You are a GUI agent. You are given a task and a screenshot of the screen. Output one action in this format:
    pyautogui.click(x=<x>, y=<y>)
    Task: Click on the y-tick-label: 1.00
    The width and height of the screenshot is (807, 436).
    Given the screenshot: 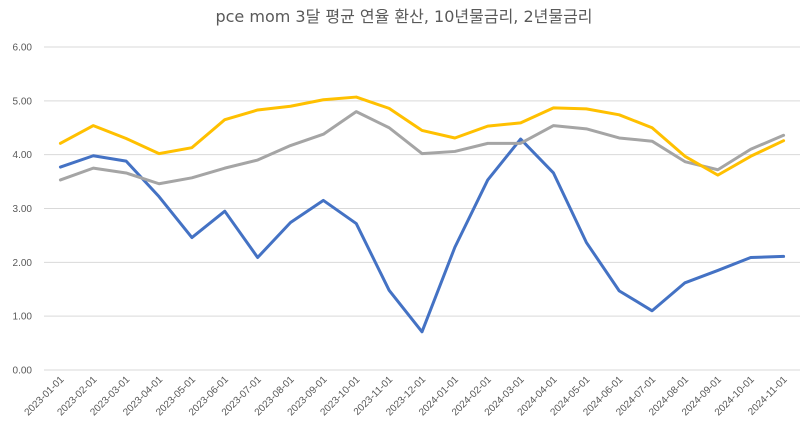 What is the action you would take?
    pyautogui.click(x=23, y=317)
    